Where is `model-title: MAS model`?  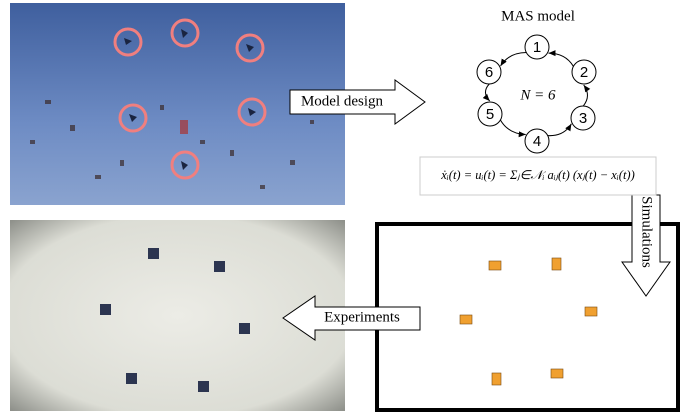 model-title: MAS model is located at coordinates (538, 16).